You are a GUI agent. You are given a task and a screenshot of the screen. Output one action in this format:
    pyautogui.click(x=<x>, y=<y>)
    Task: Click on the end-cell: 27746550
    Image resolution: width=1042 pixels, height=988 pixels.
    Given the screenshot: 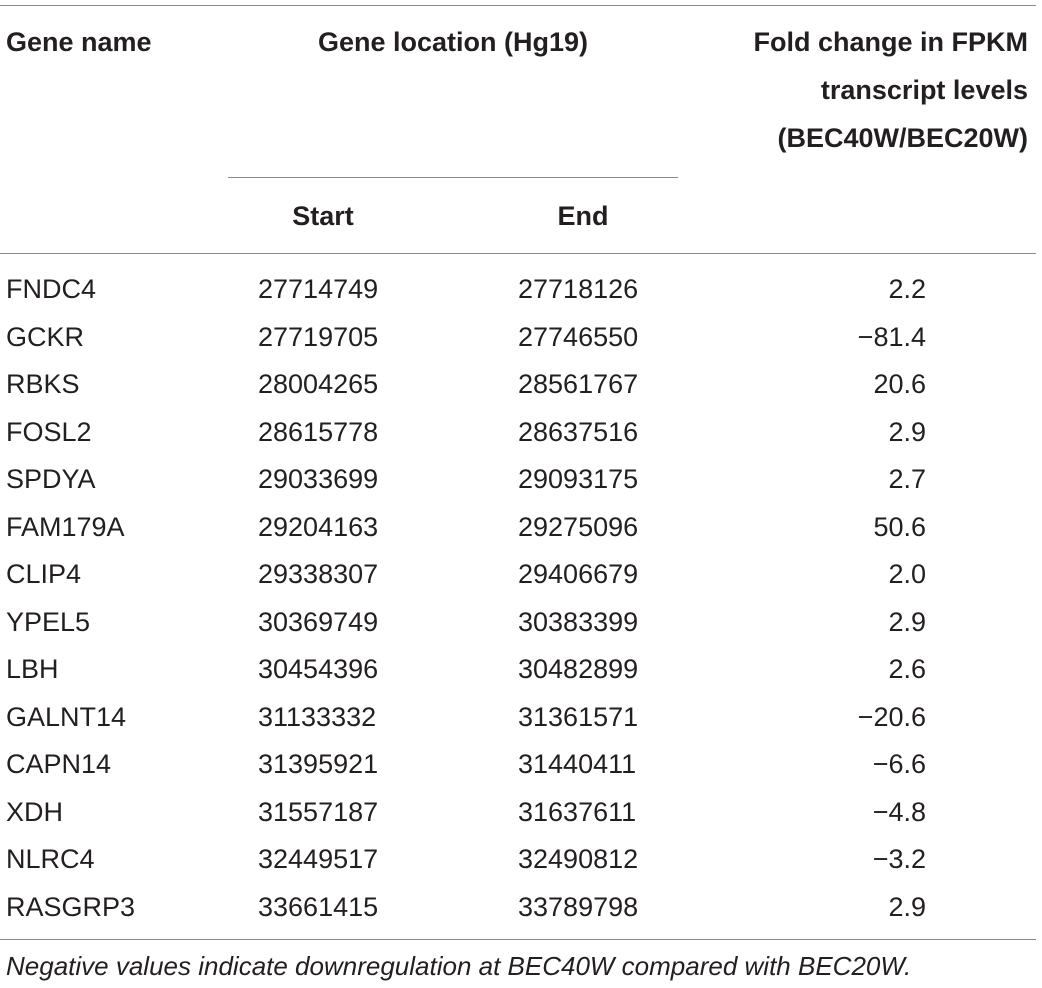 What is the action you would take?
    pyautogui.click(x=578, y=336)
    